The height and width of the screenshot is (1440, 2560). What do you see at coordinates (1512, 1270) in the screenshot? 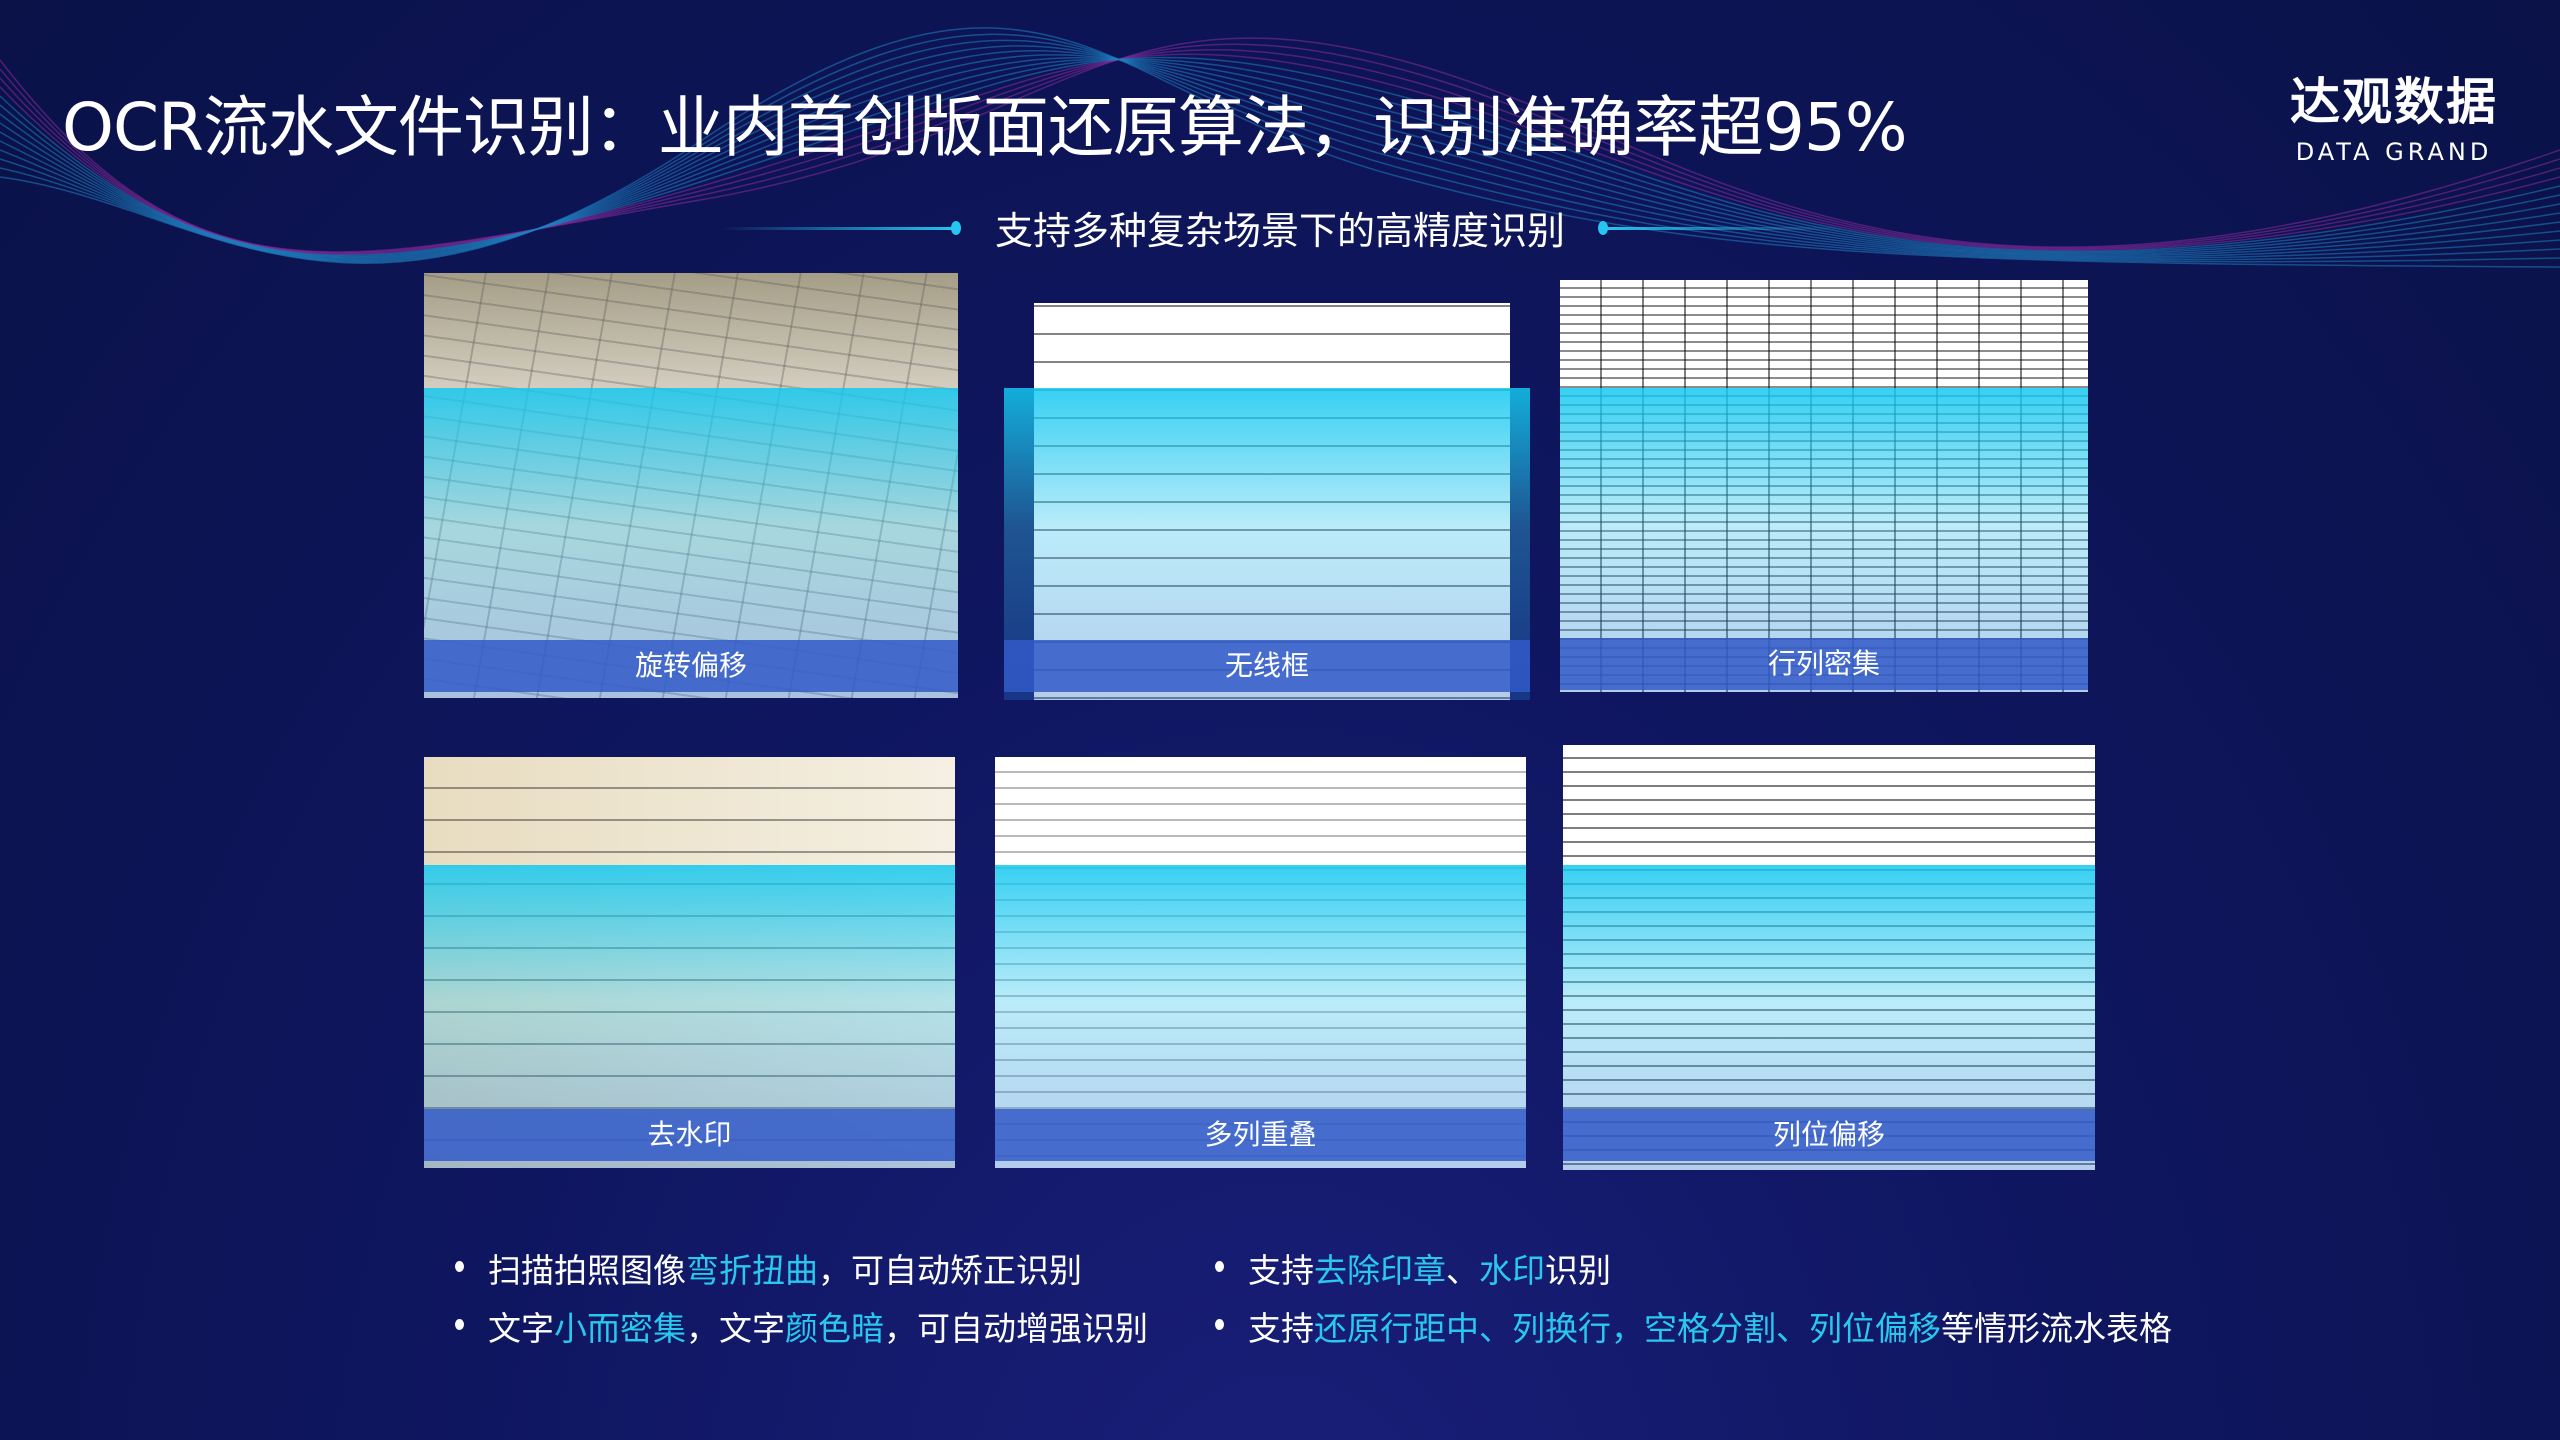
I see `highlight-text: 水印` at bounding box center [1512, 1270].